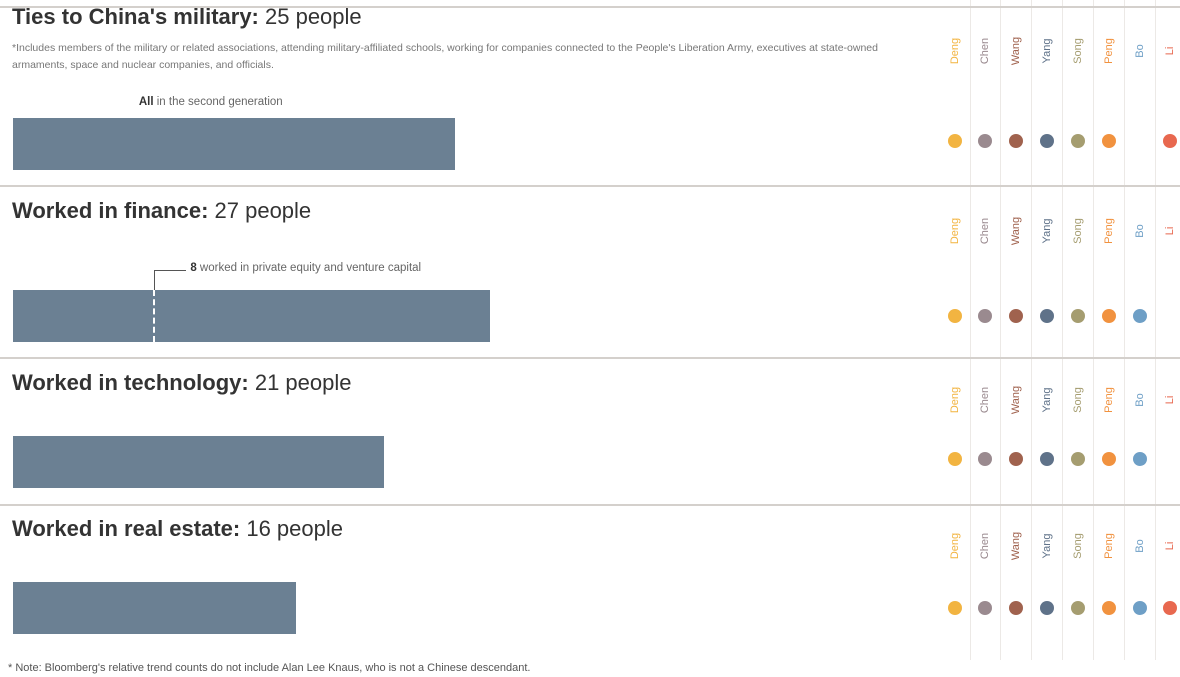  What do you see at coordinates (310, 16) in the screenshot?
I see `section-title-count: 25 people` at bounding box center [310, 16].